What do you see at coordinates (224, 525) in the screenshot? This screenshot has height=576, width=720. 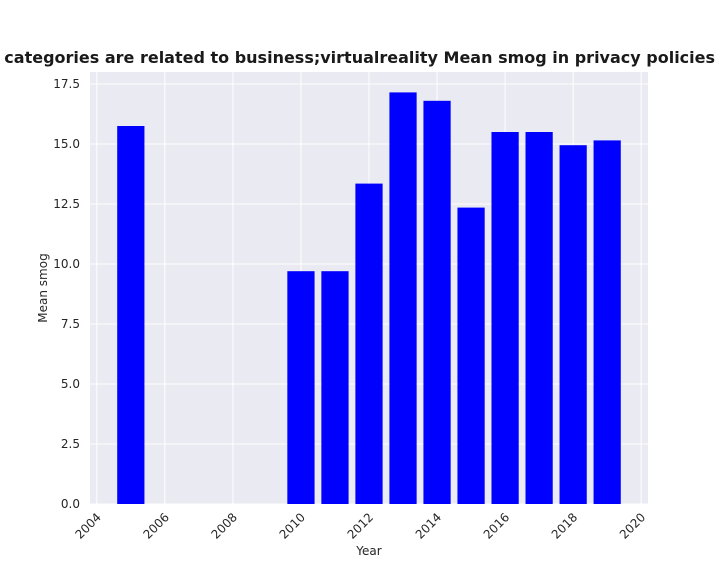 I see `x-tick-label: 2008` at bounding box center [224, 525].